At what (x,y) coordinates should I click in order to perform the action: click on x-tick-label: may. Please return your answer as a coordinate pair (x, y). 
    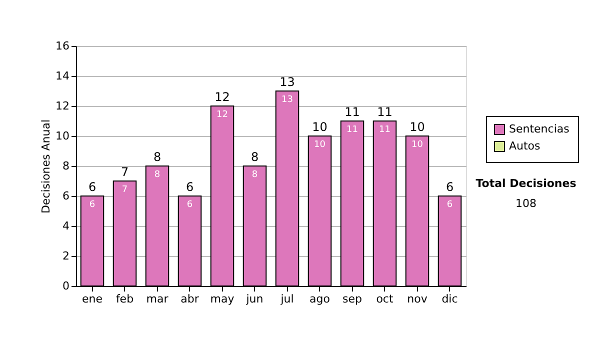
    Looking at the image, I should click on (222, 299).